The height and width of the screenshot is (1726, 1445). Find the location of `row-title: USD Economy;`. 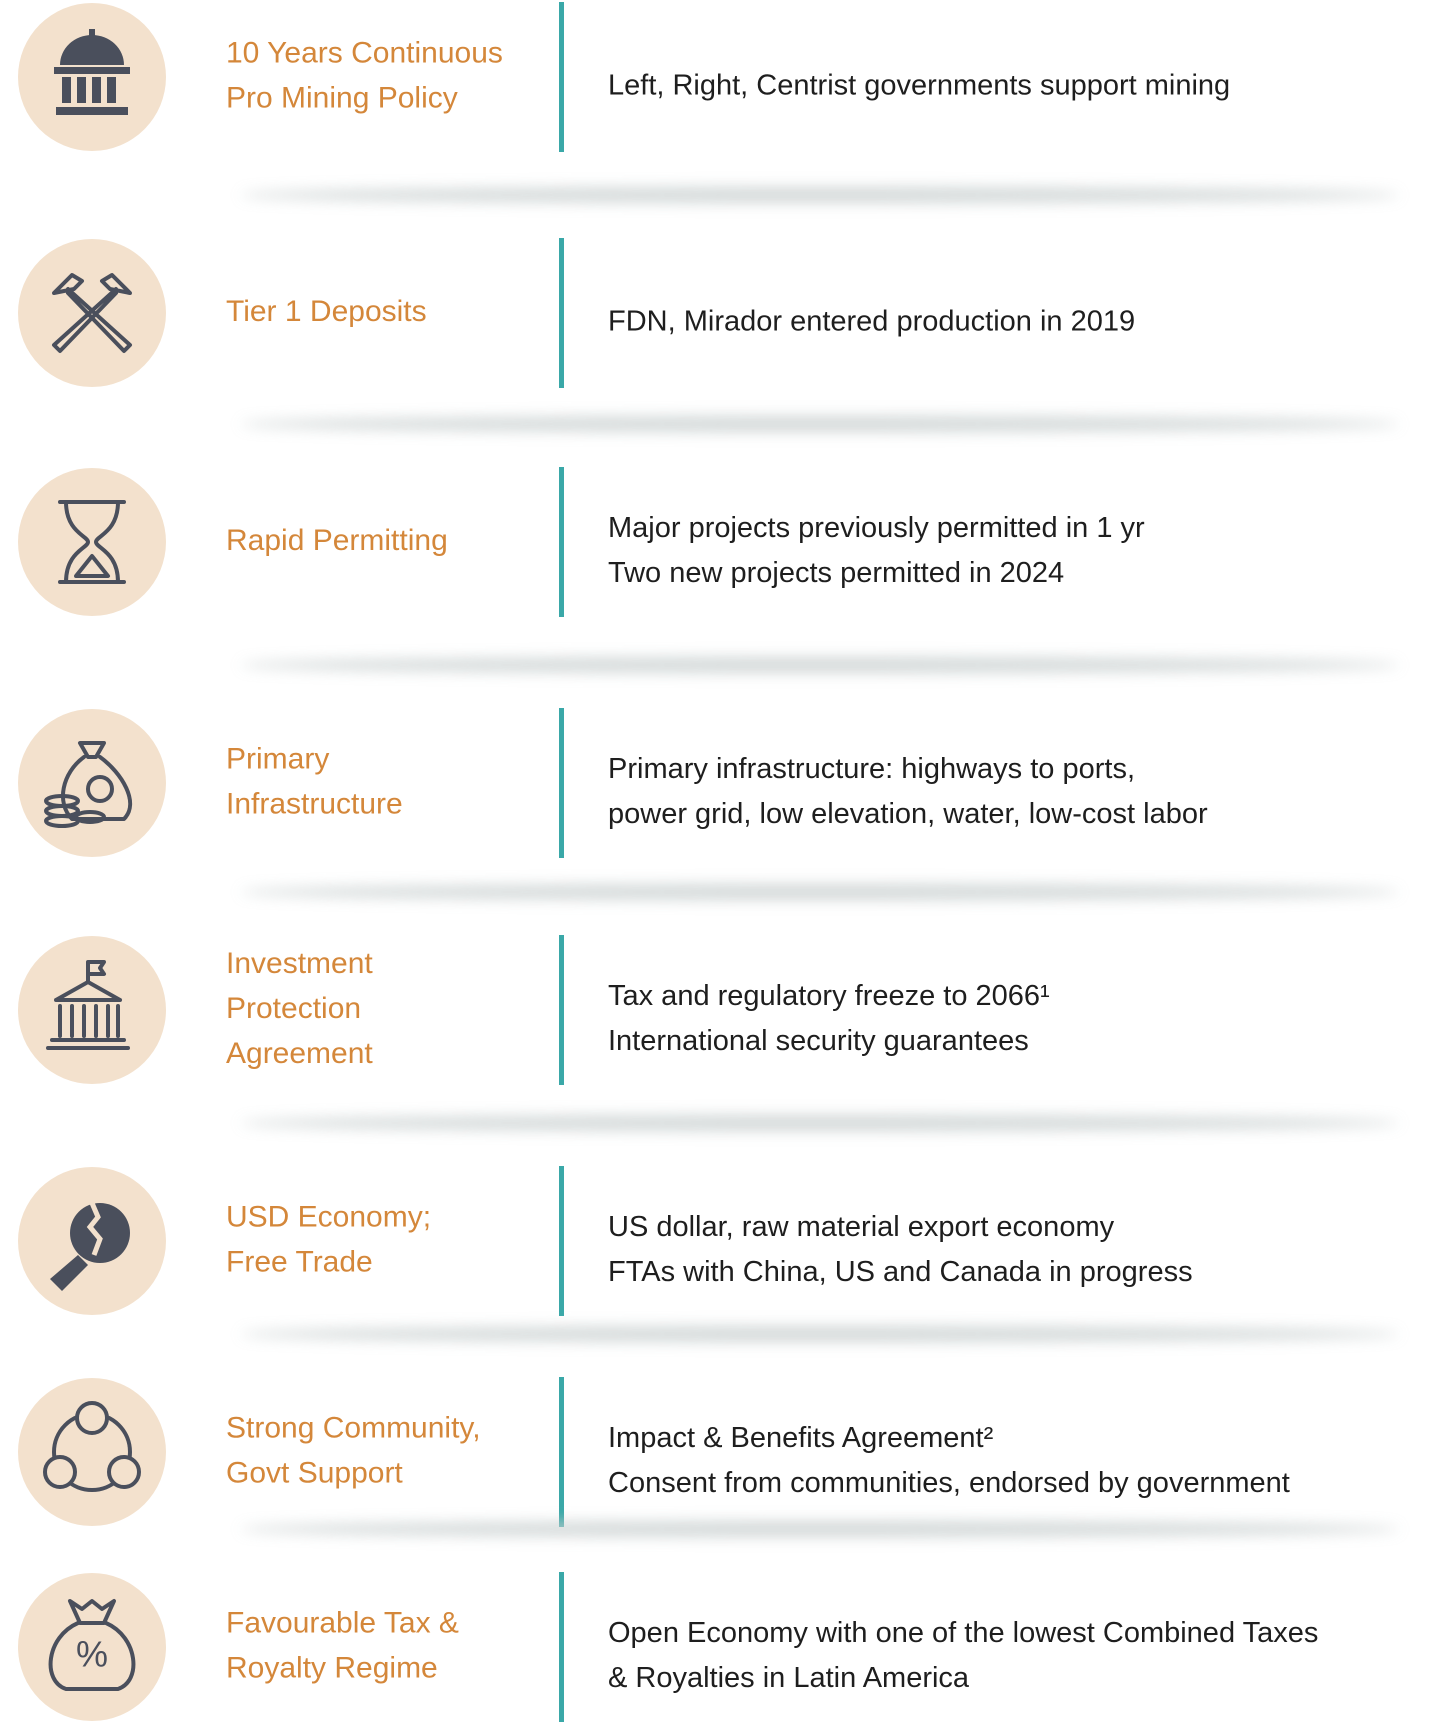

row-title: USD Economy; is located at coordinates (328, 1216).